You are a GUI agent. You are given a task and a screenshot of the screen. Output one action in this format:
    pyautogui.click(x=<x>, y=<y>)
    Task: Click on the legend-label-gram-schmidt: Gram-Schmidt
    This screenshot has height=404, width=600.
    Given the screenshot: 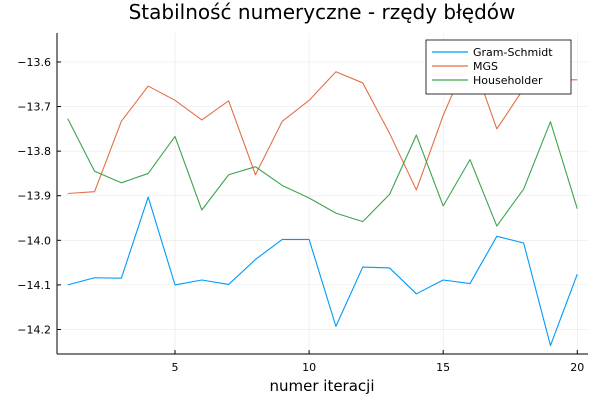 What is the action you would take?
    pyautogui.click(x=513, y=52)
    